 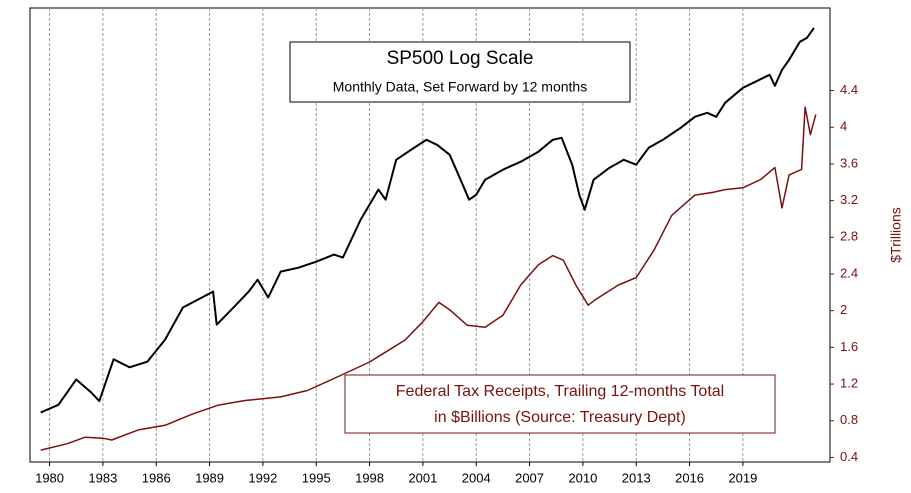 What do you see at coordinates (742, 477) in the screenshot?
I see `x-tick-label: 2019` at bounding box center [742, 477].